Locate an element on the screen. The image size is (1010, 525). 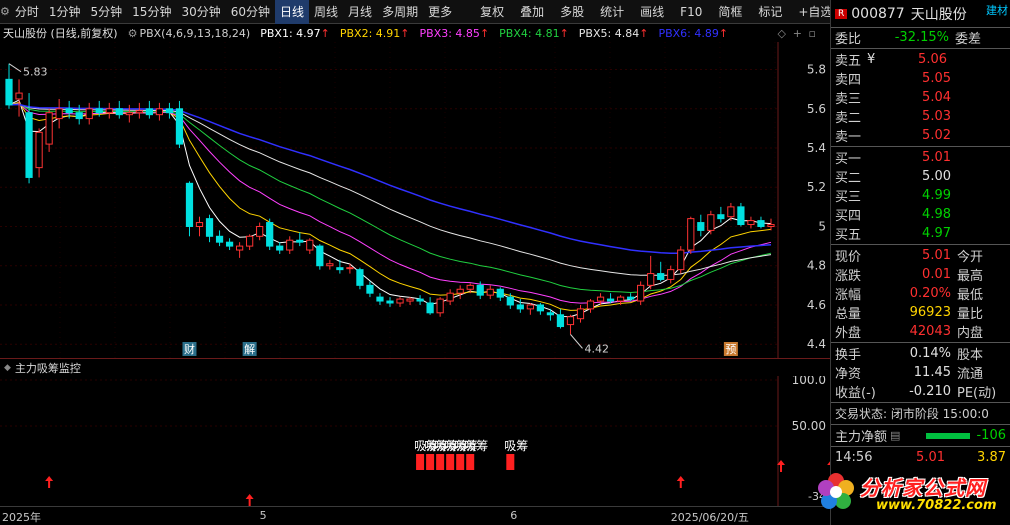
tool-button: 复权 is located at coordinates (492, 11).